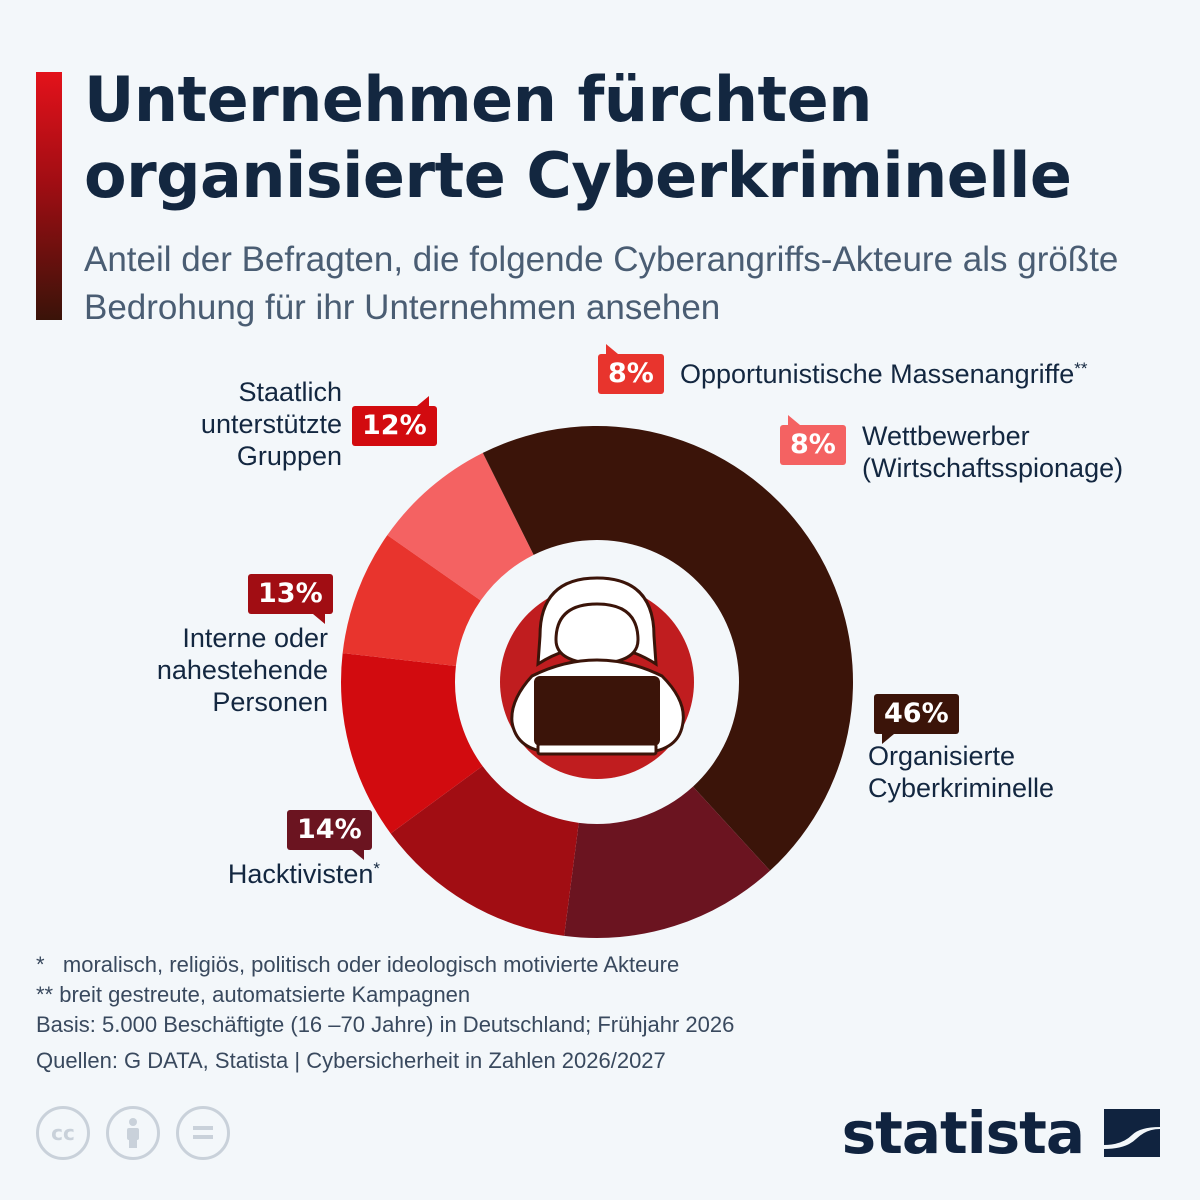 Image resolution: width=1200 pixels, height=1200 pixels. I want to click on data-label-hacktivists: 14%, so click(329, 835).